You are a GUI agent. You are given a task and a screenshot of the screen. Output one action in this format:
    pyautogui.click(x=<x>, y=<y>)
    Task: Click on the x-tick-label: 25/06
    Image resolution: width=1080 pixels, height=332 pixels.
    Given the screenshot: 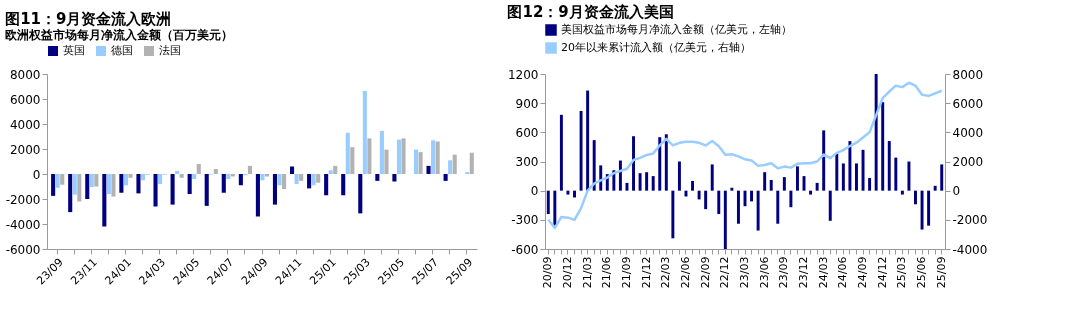 What is the action you would take?
    pyautogui.click(x=922, y=272)
    